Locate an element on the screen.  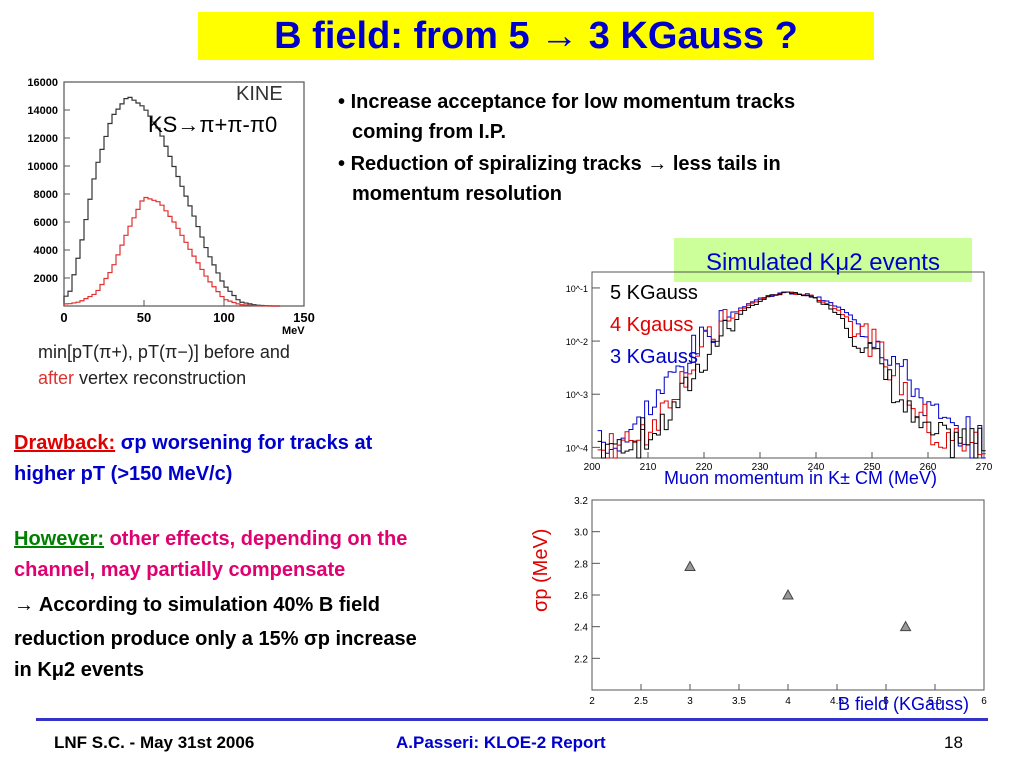
hist-caption-after: after is located at coordinates (56, 378).